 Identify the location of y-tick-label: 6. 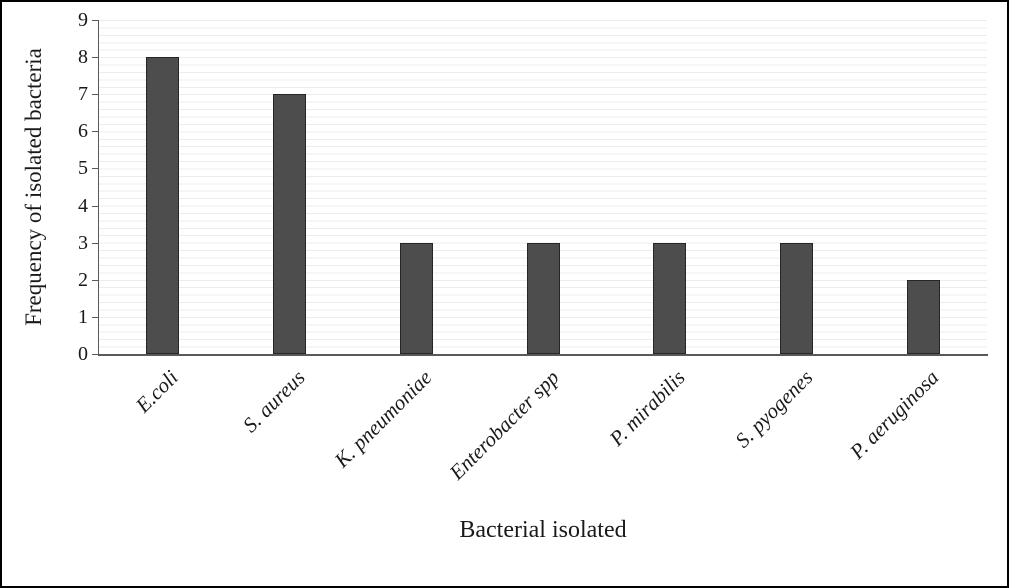
(83, 131).